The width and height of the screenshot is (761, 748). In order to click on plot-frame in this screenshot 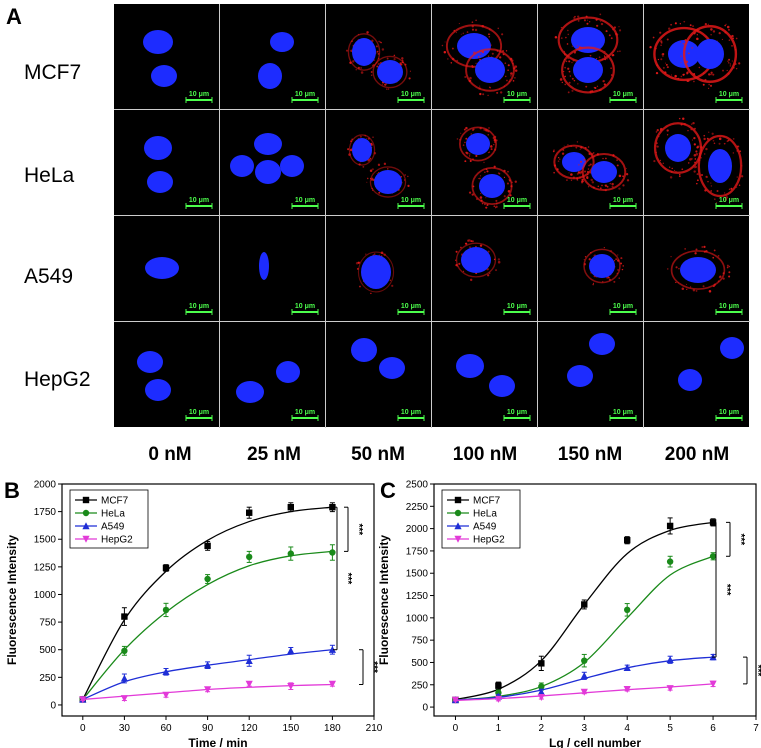, I will do `click(595, 600)`.